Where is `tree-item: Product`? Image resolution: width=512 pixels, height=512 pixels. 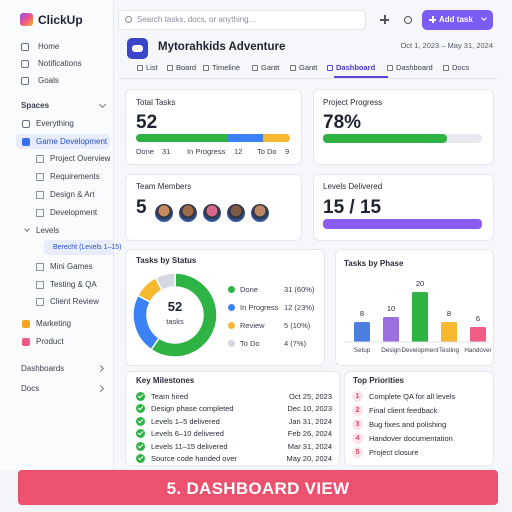
tree-item: Product is located at coordinates (50, 341).